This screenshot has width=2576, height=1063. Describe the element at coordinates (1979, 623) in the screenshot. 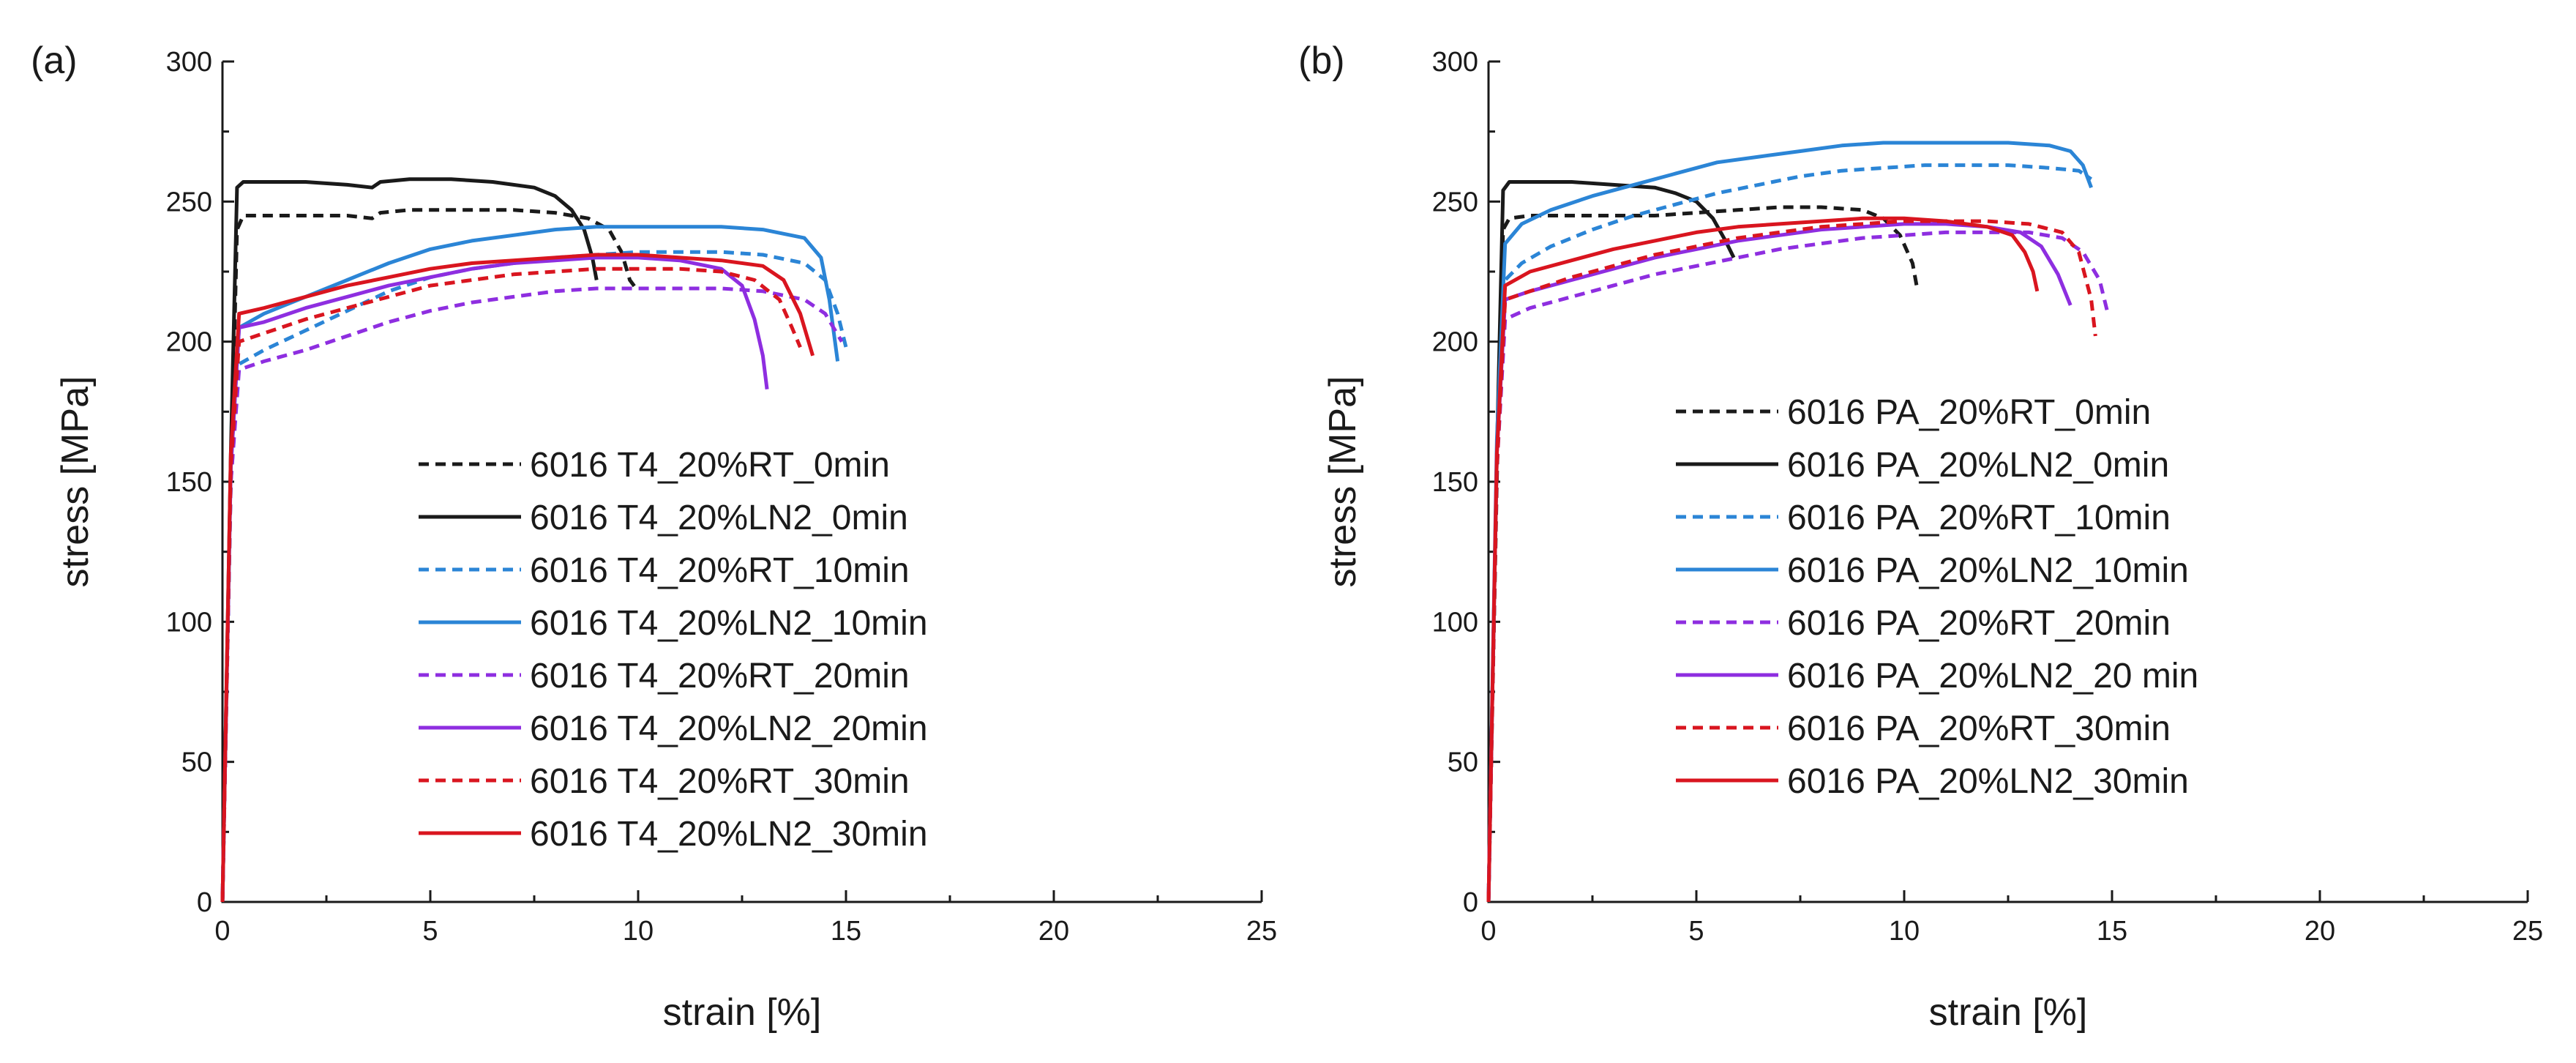

I see `panel-b-legend-label: 6016 PA_20%RT_20min` at that location.